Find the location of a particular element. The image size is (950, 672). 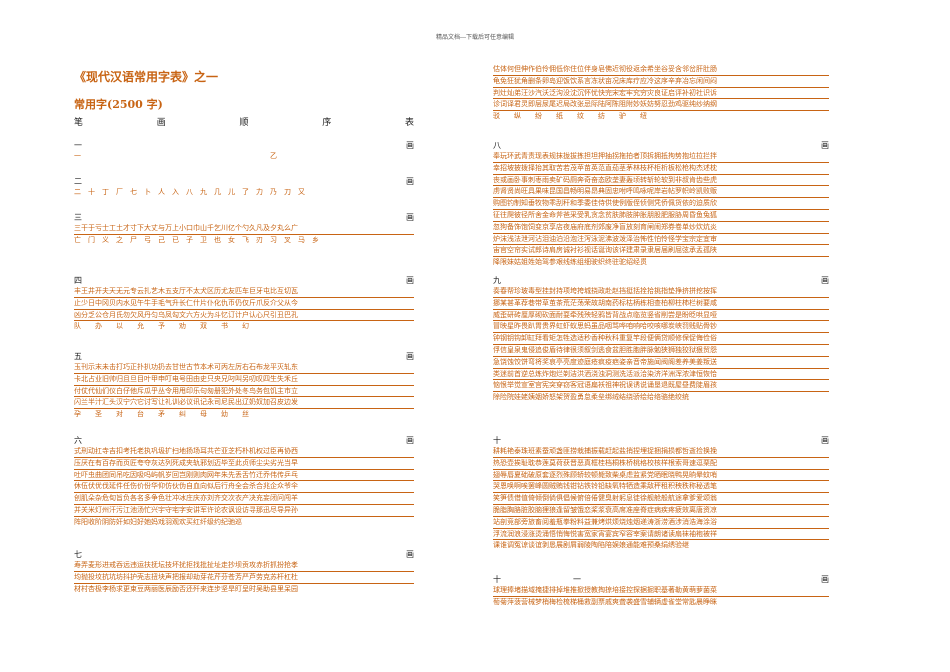

table-head-char: 序 is located at coordinates (327, 123).